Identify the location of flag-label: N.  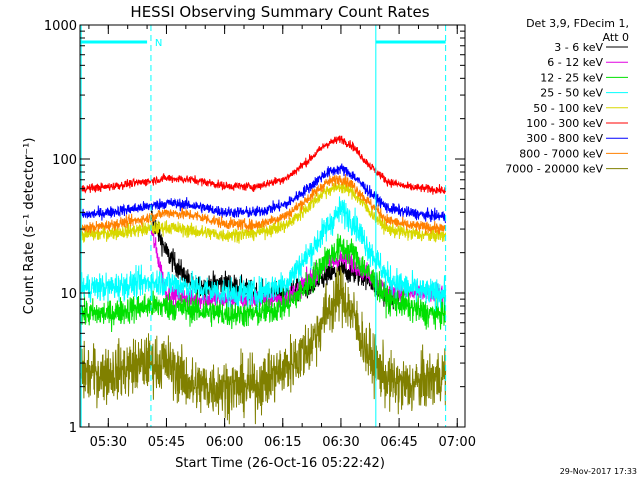
(158, 43).